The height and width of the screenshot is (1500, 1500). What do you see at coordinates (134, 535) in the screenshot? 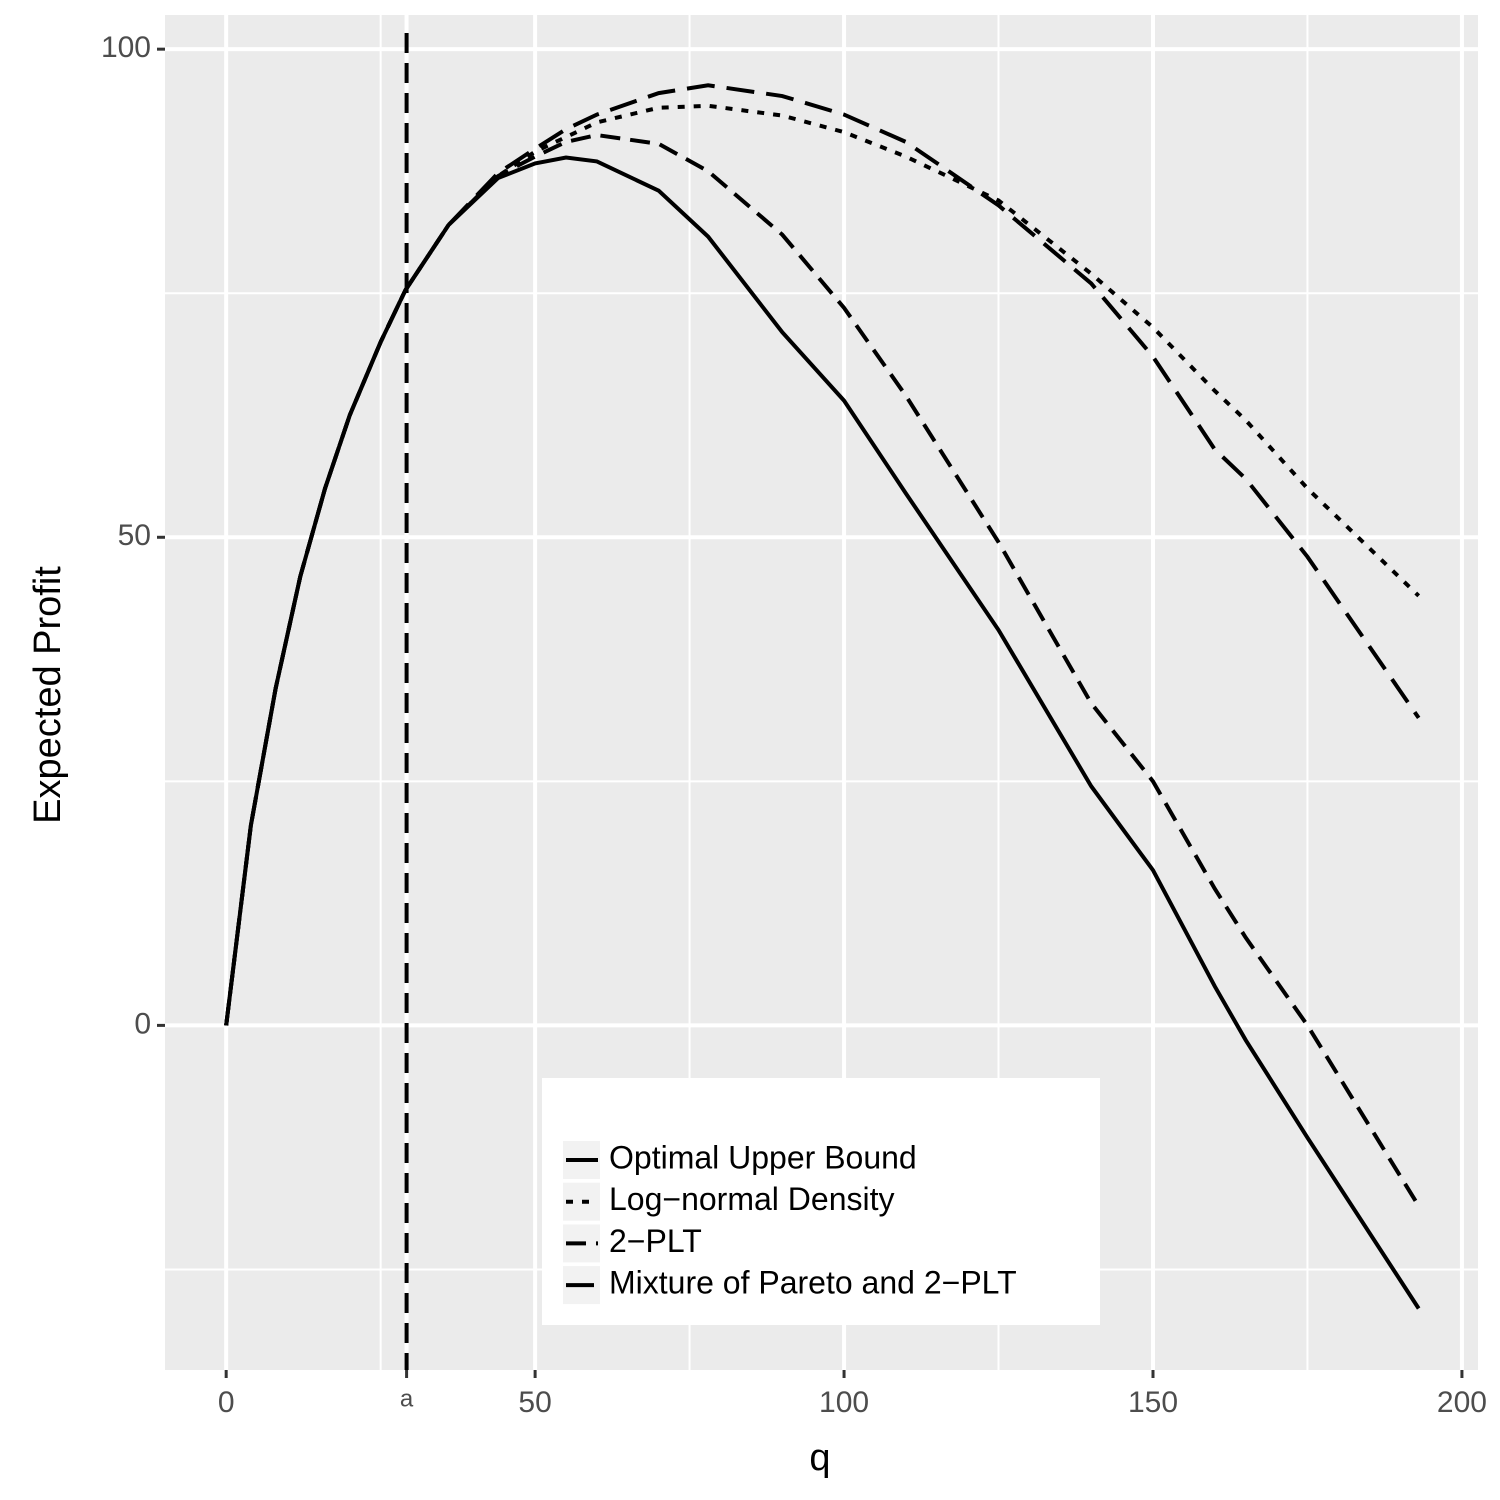
I see `y-tick-label: 50` at bounding box center [134, 535].